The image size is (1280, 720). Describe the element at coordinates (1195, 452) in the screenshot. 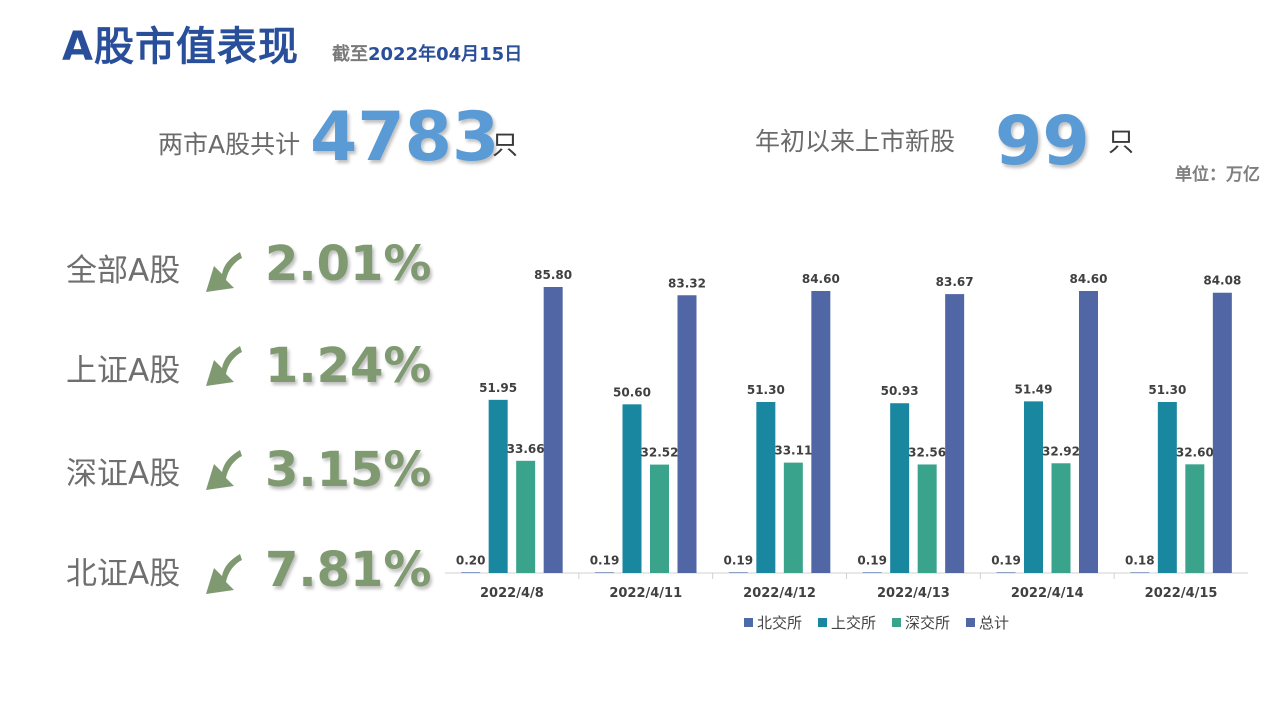

I see `data-label: 32.60` at that location.